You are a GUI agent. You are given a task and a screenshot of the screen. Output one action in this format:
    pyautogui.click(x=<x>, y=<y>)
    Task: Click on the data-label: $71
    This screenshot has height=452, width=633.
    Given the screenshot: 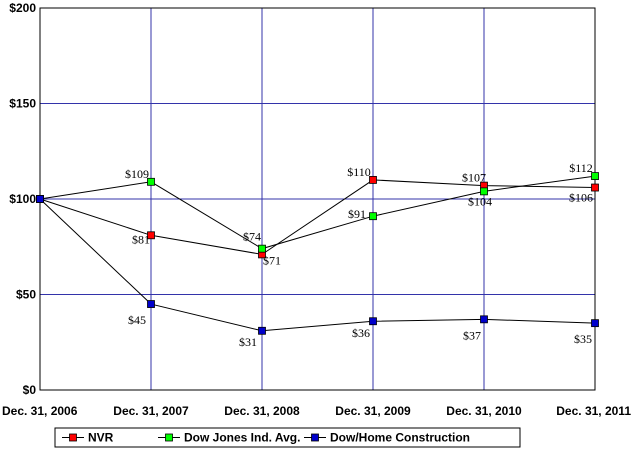 What is the action you would take?
    pyautogui.click(x=272, y=260)
    